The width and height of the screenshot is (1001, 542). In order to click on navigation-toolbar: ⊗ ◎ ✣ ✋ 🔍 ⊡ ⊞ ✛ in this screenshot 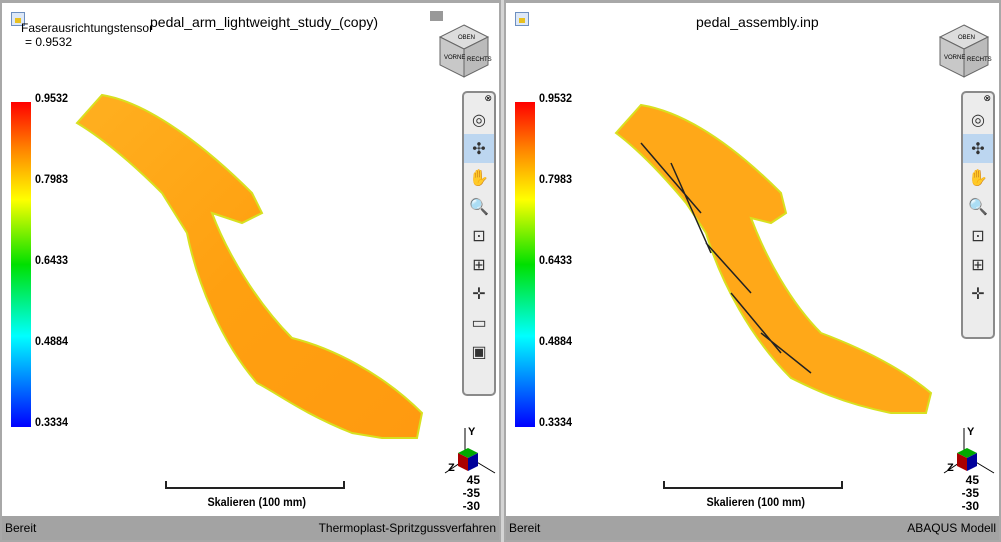, I will do `click(978, 215)`.